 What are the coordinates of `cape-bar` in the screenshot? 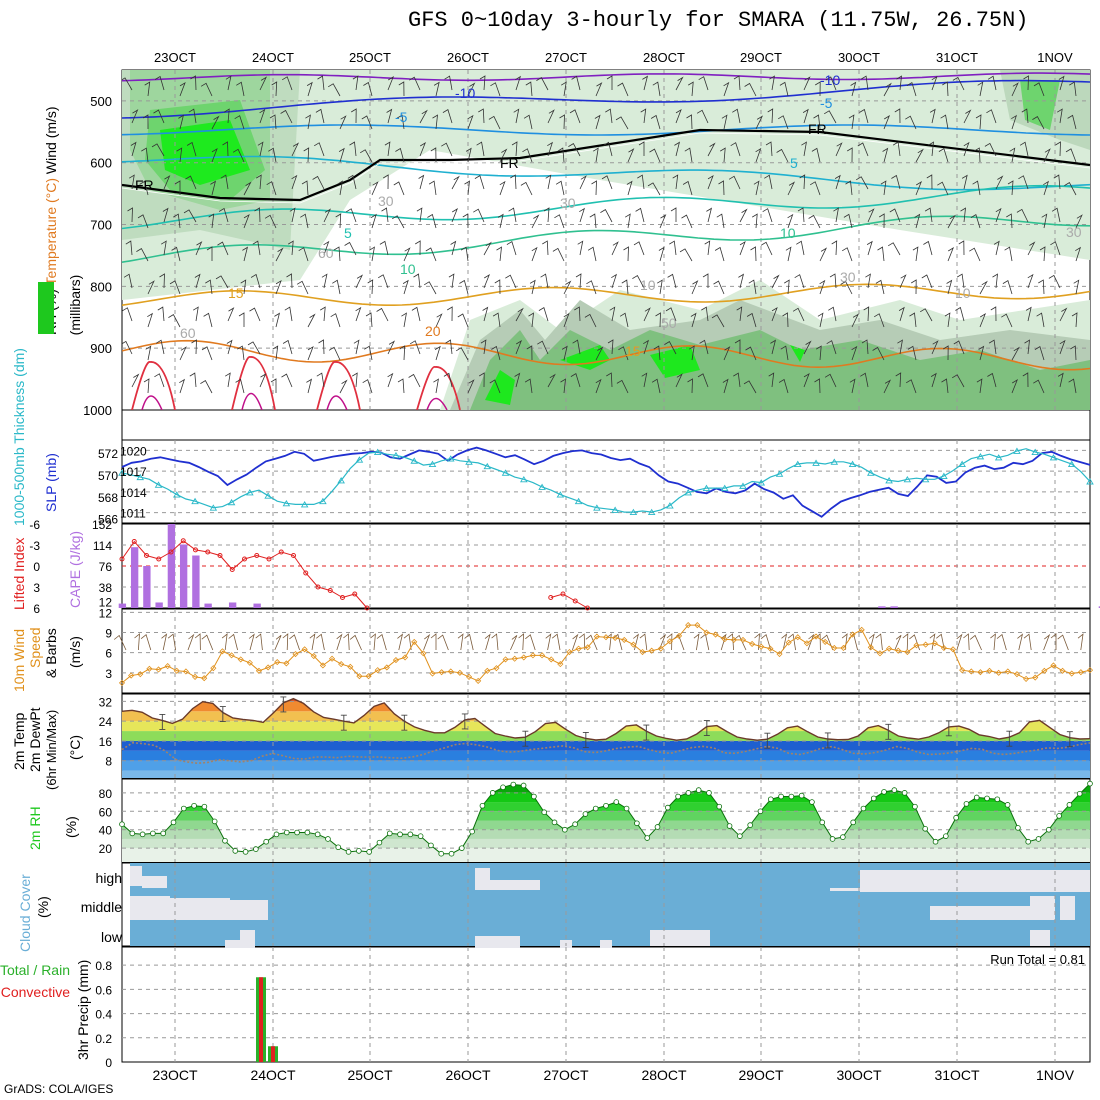 It's located at (134, 577).